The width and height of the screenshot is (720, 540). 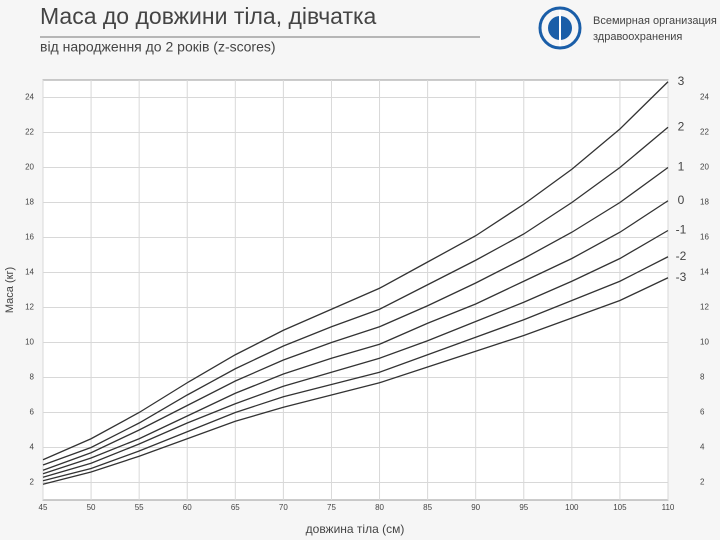 What do you see at coordinates (43, 507) in the screenshot?
I see `x-tick-label: 45` at bounding box center [43, 507].